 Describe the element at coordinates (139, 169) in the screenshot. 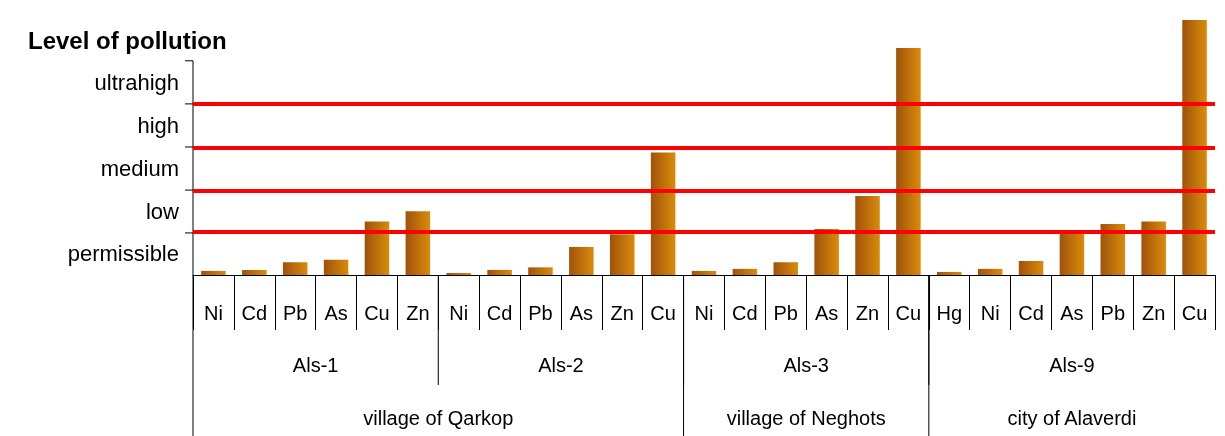

I see `text: medium` at that location.